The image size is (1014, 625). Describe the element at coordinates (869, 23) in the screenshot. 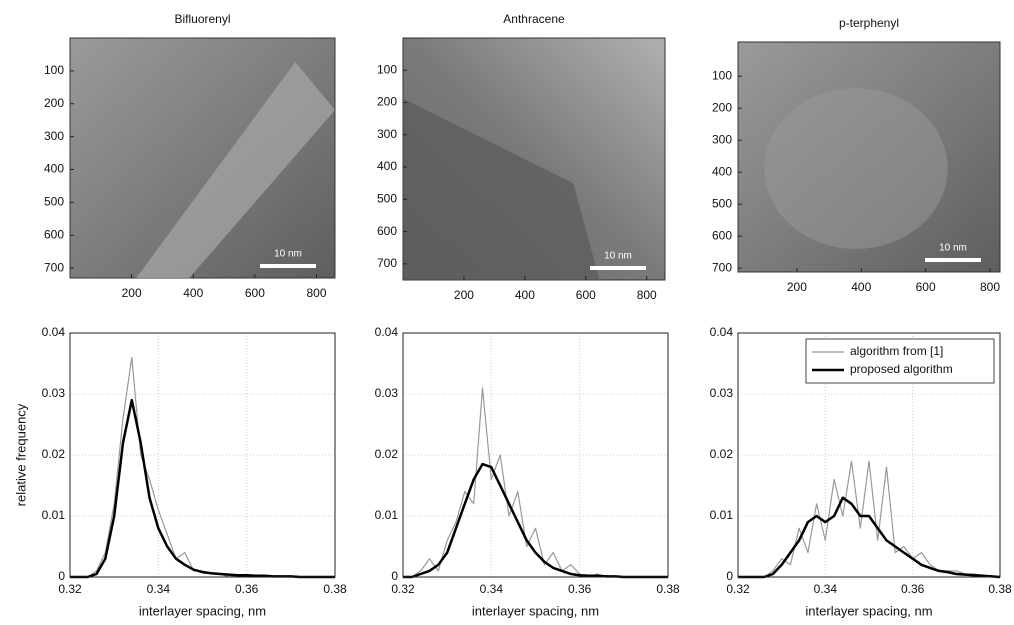

I see `image-title: p-terphenyl` at that location.